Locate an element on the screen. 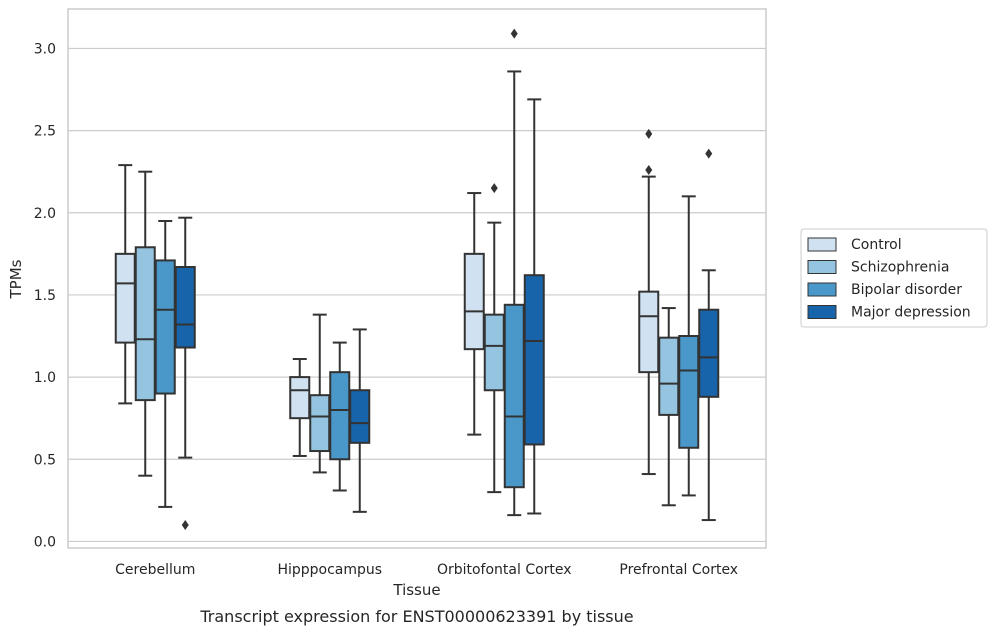 The width and height of the screenshot is (997, 634). y-axis-ticks: 0.0 0.5 1.0 1.5 2.0 2.5 3.0 is located at coordinates (45, 295).